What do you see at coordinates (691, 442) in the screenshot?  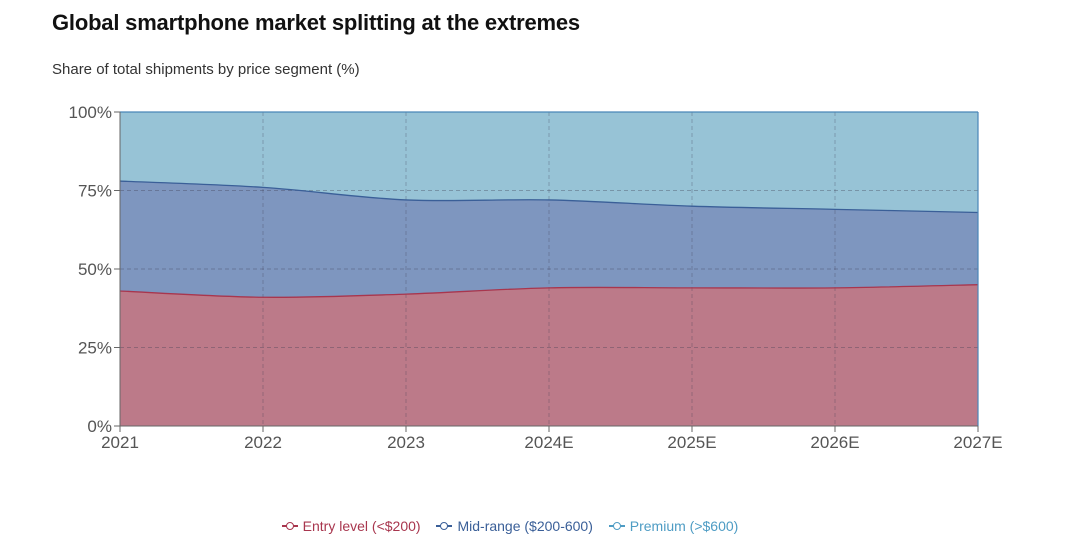 I see `x-tick-label: 2025E` at bounding box center [691, 442].